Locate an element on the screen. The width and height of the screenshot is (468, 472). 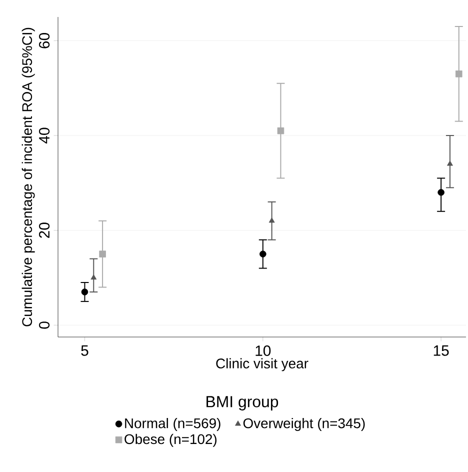
y-tick-label: 40 is located at coordinates (44, 136).